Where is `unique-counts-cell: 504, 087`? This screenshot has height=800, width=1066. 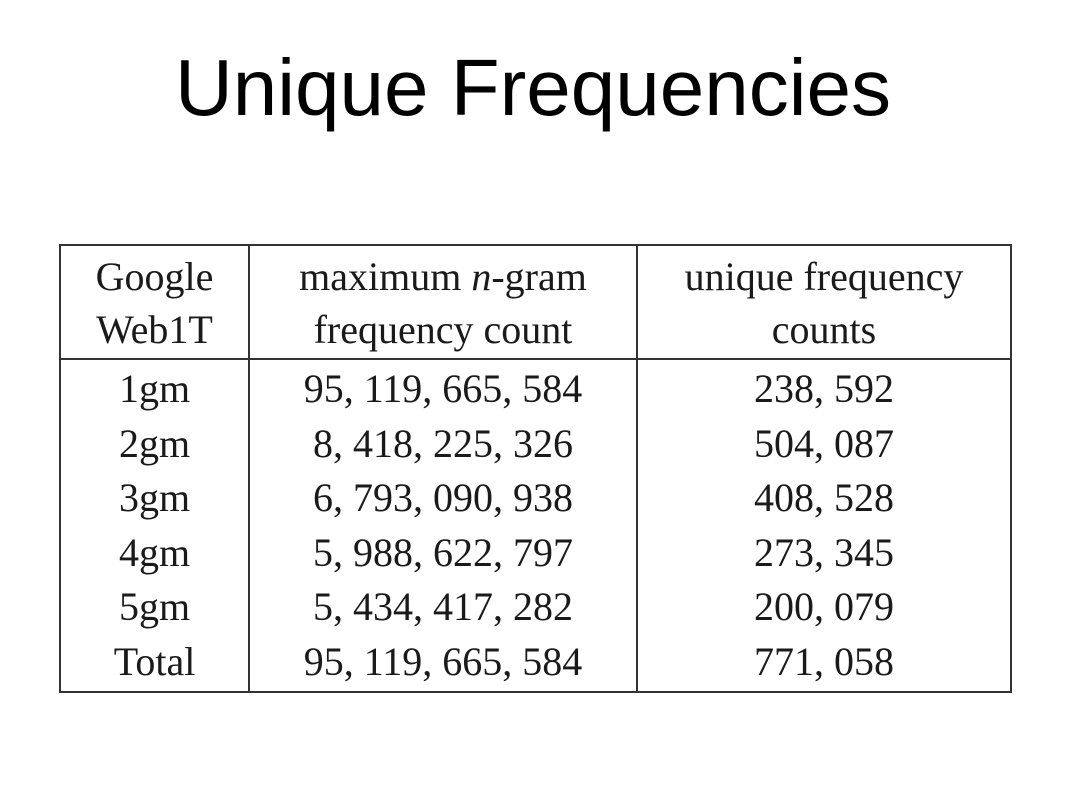 unique-counts-cell: 504, 087 is located at coordinates (824, 443).